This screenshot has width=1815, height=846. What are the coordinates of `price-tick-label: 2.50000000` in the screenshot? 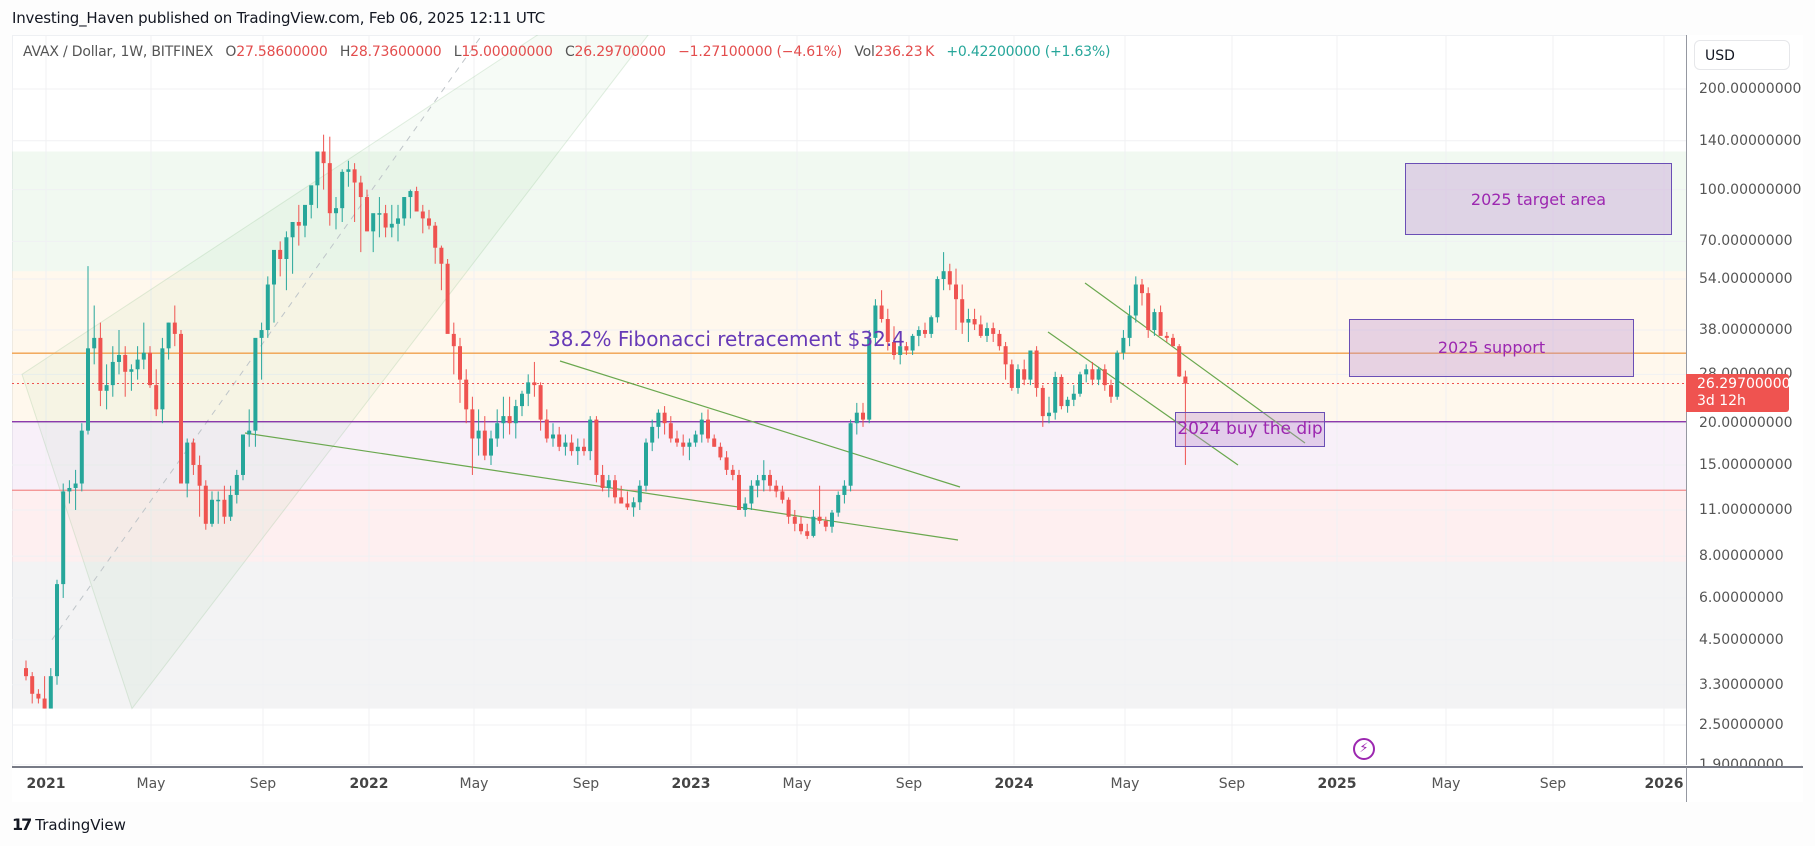 It's located at (1741, 725).